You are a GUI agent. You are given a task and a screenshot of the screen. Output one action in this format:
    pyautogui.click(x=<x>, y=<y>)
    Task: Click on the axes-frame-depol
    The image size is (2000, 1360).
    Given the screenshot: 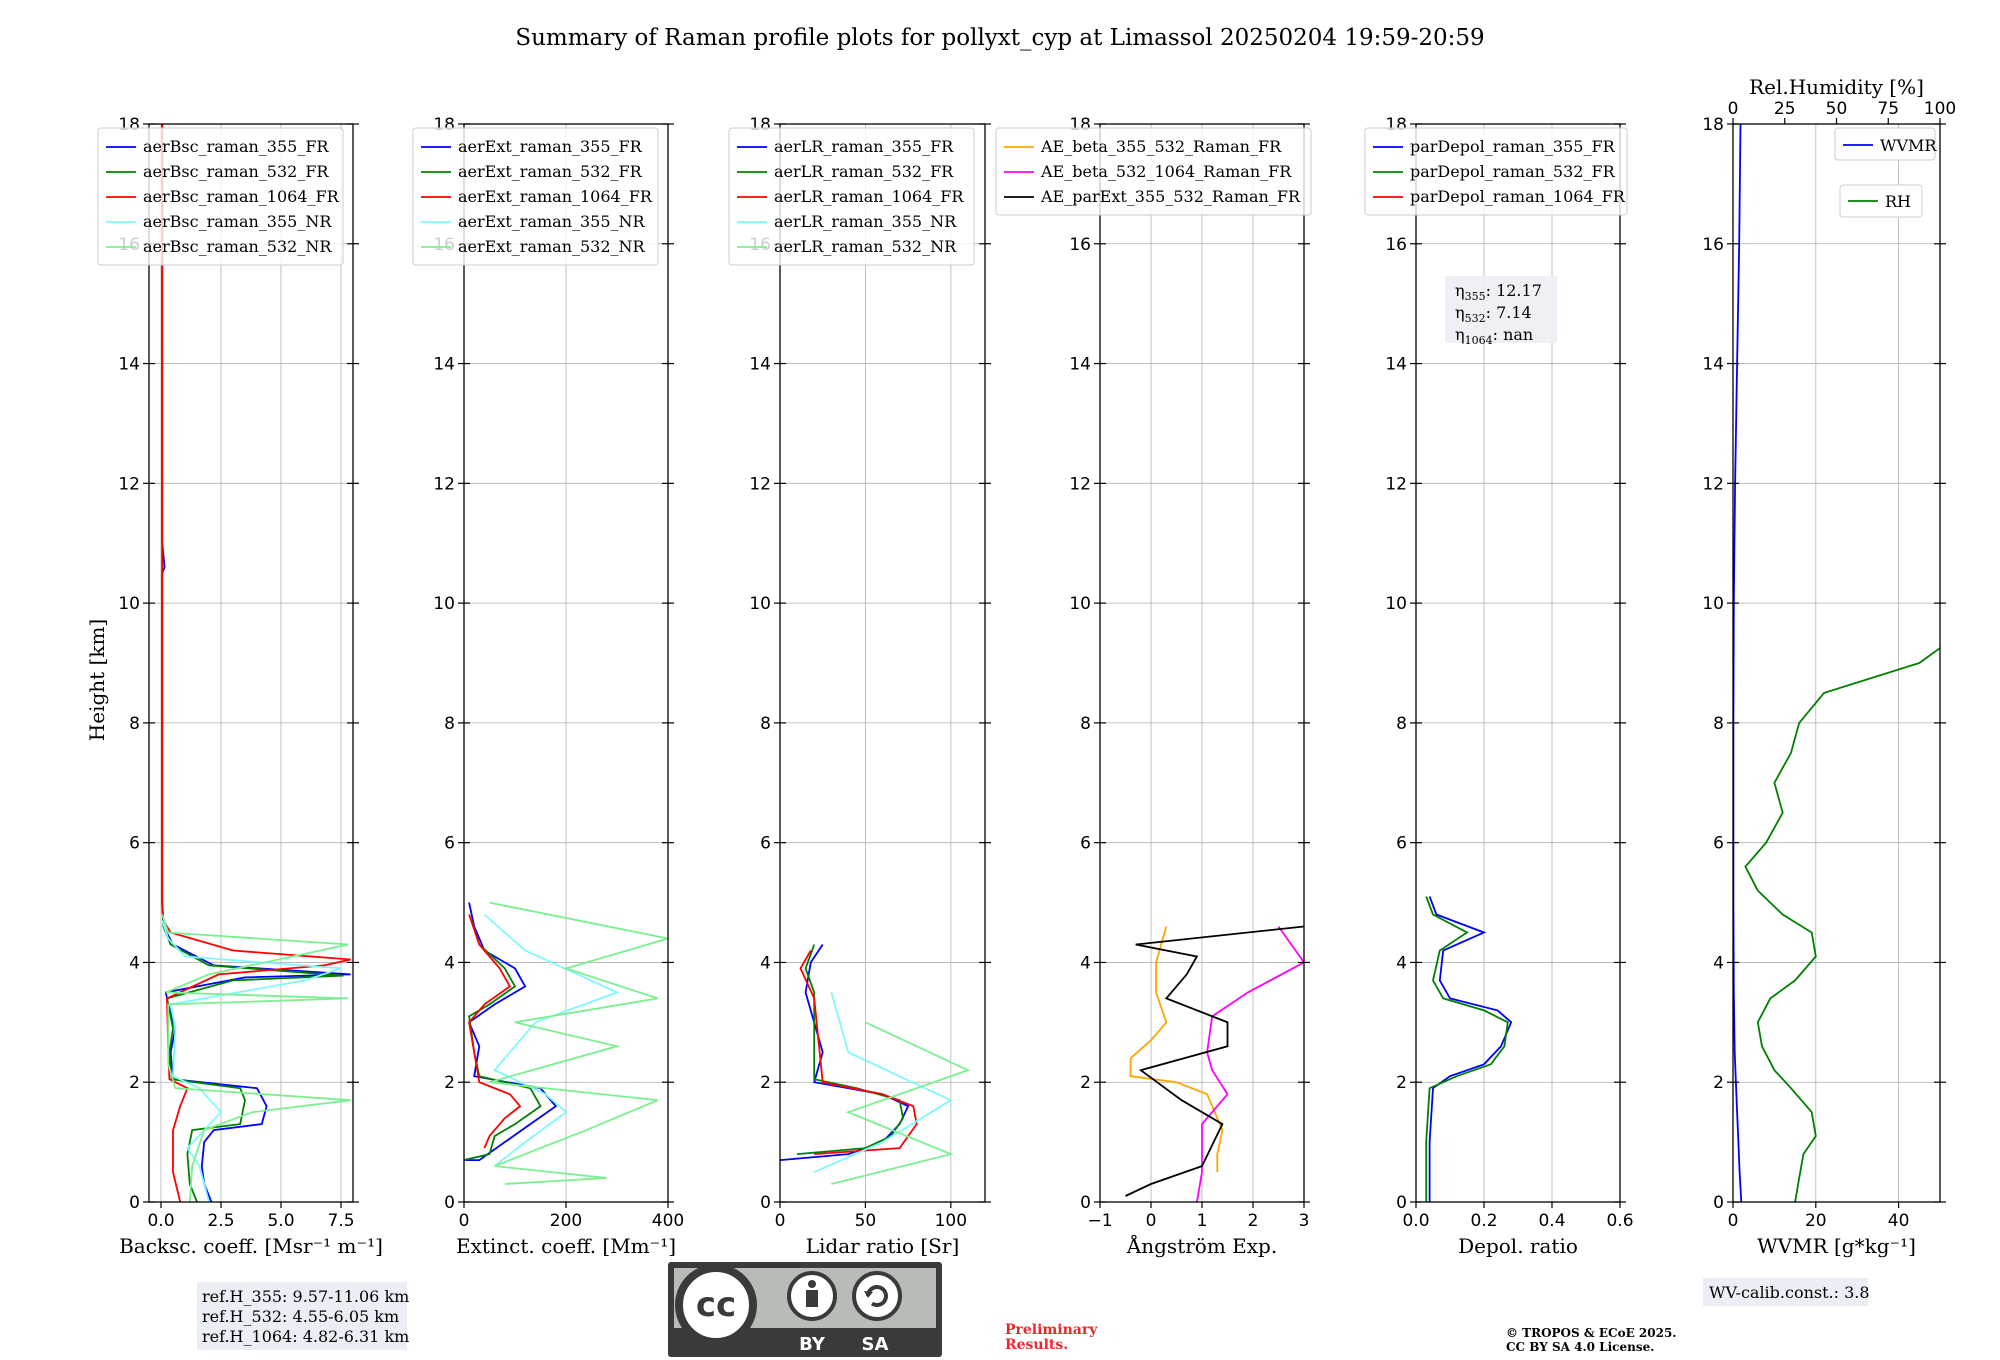 What is the action you would take?
    pyautogui.click(x=1518, y=663)
    